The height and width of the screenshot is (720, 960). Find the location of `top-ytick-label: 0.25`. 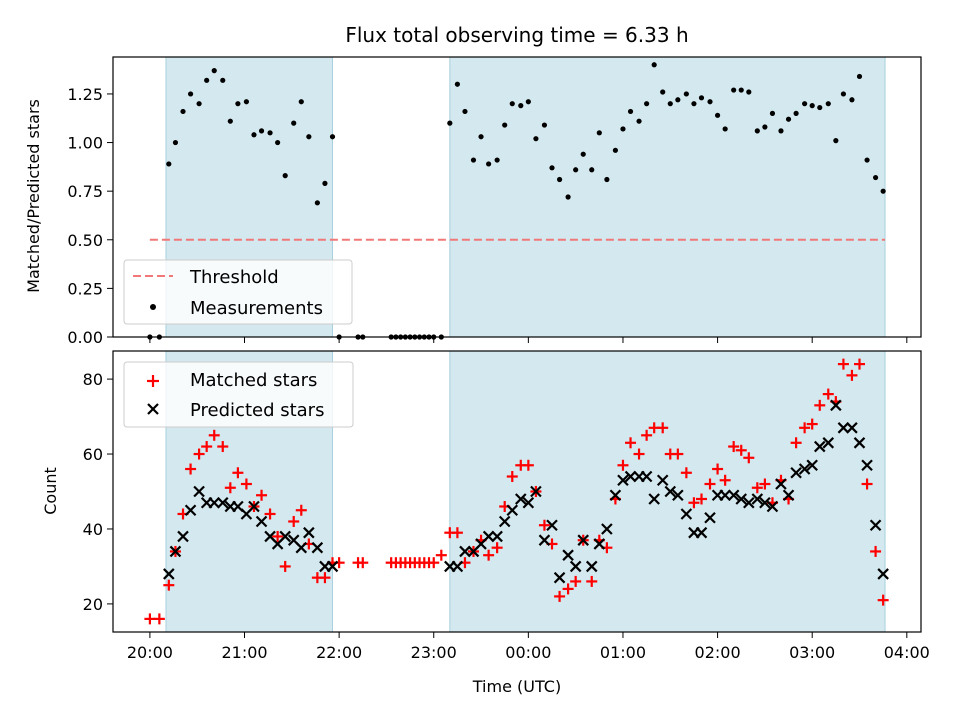

top-ytick-label: 0.25 is located at coordinates (85, 288).